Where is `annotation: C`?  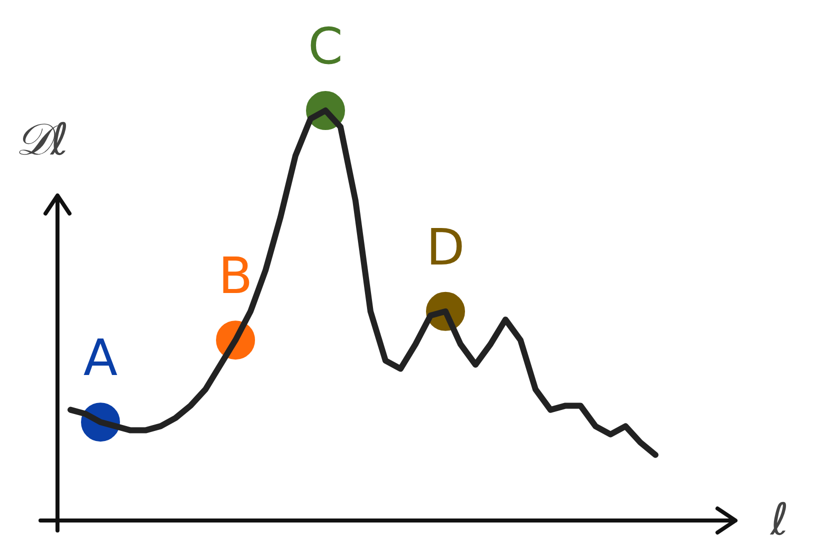
annotation: C is located at coordinates (325, 47).